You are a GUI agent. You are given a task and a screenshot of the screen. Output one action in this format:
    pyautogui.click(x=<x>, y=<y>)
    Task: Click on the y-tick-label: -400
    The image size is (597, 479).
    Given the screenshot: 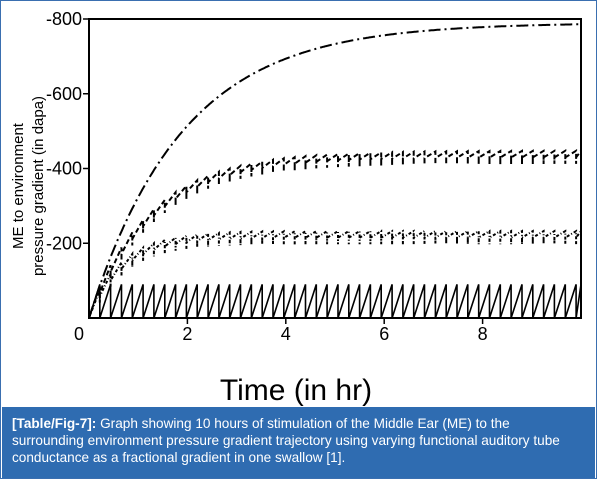 What is the action you would take?
    pyautogui.click(x=64, y=169)
    